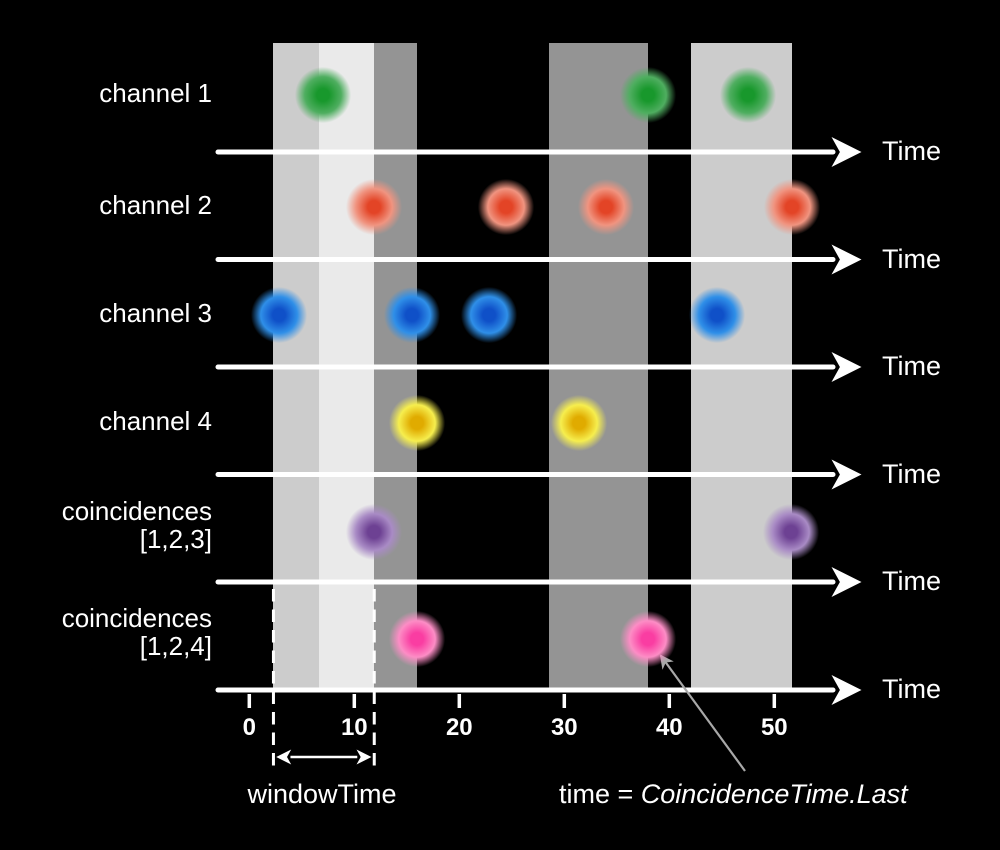  What do you see at coordinates (774, 727) in the screenshot?
I see `axis-tick-label: 50` at bounding box center [774, 727].